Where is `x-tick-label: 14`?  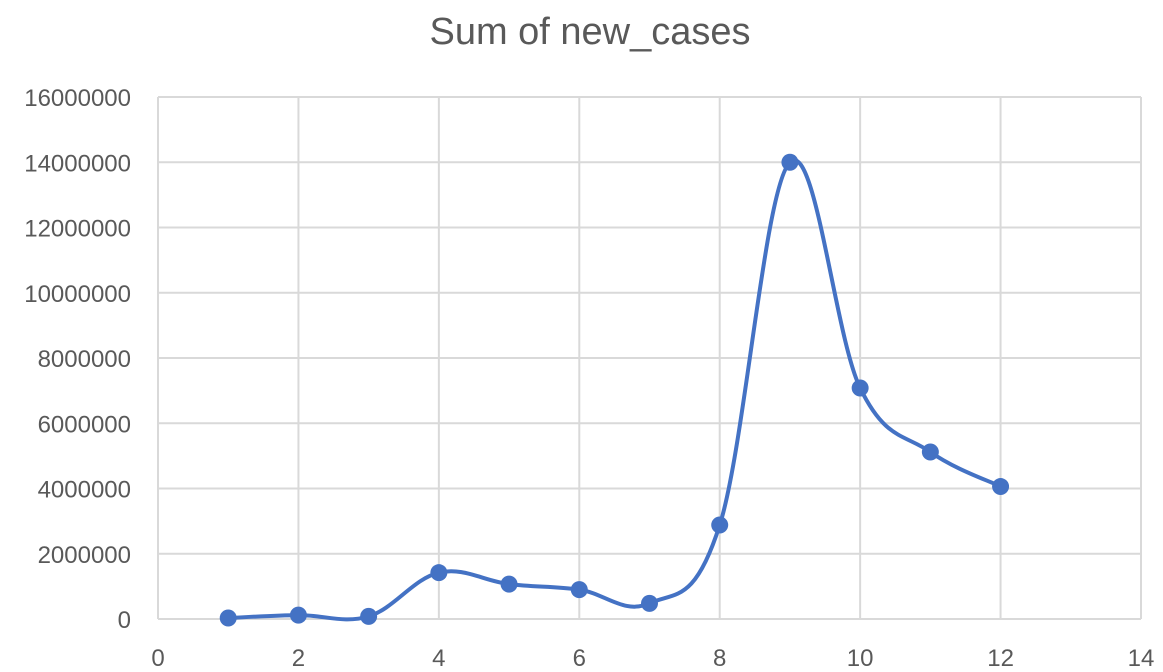
x-tick-label: 14 is located at coordinates (1141, 658).